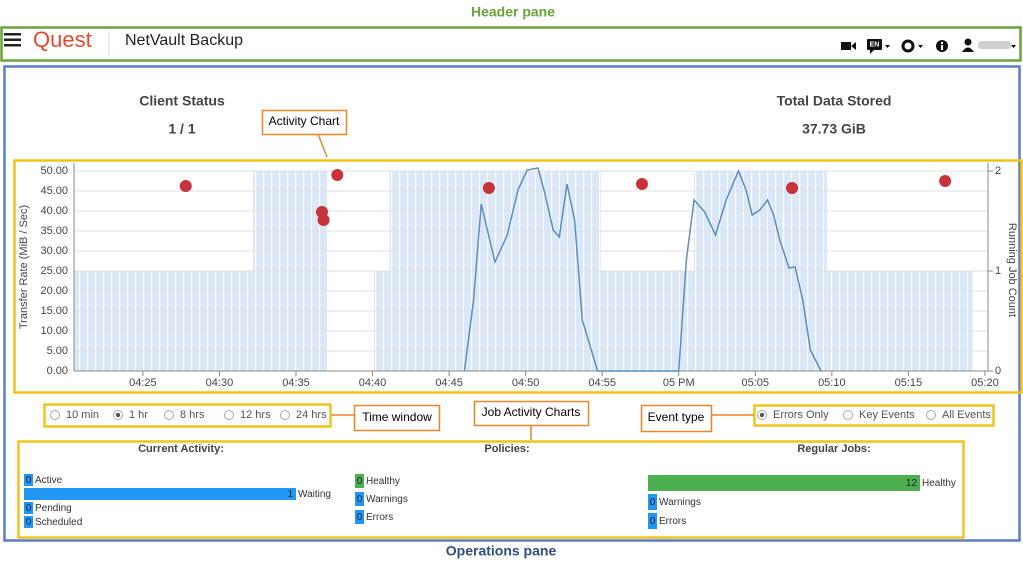 Image resolution: width=1023 pixels, height=565 pixels. Describe the element at coordinates (848, 46) in the screenshot. I see `video-icon` at that location.